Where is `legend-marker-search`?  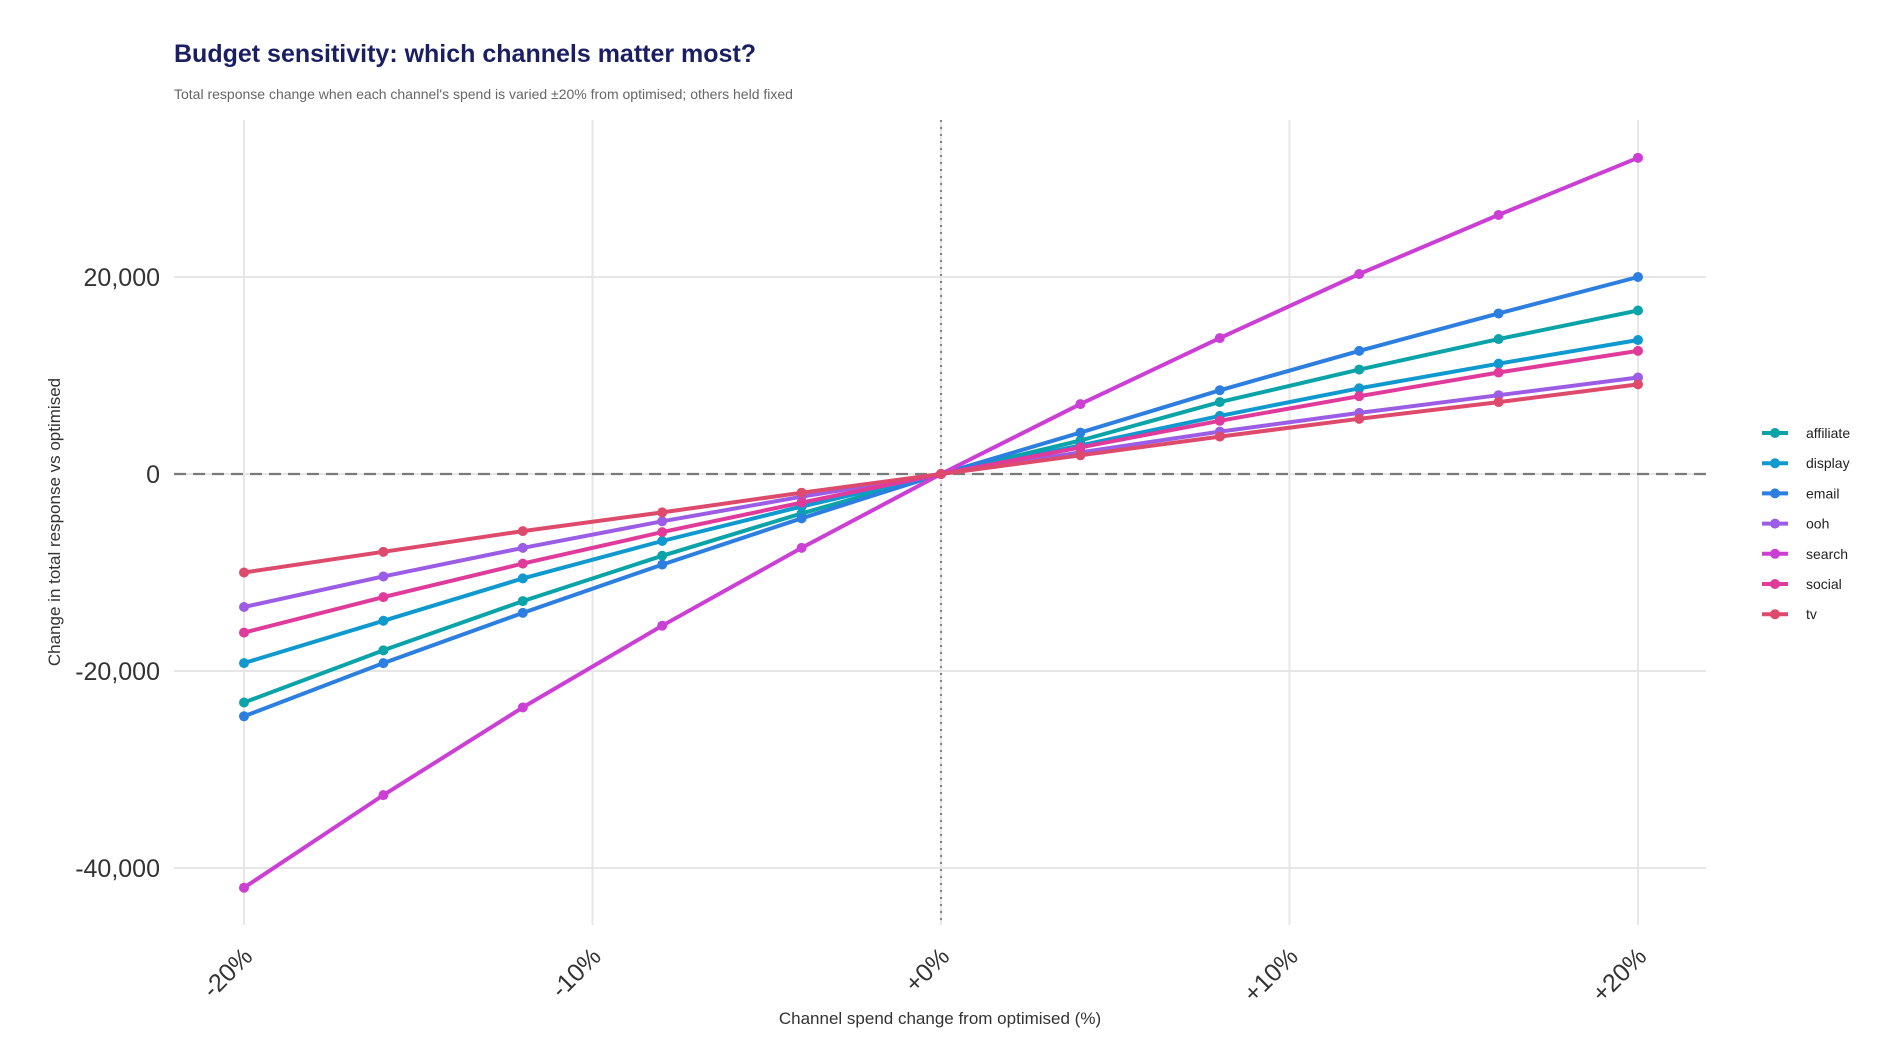 legend-marker-search is located at coordinates (1775, 553).